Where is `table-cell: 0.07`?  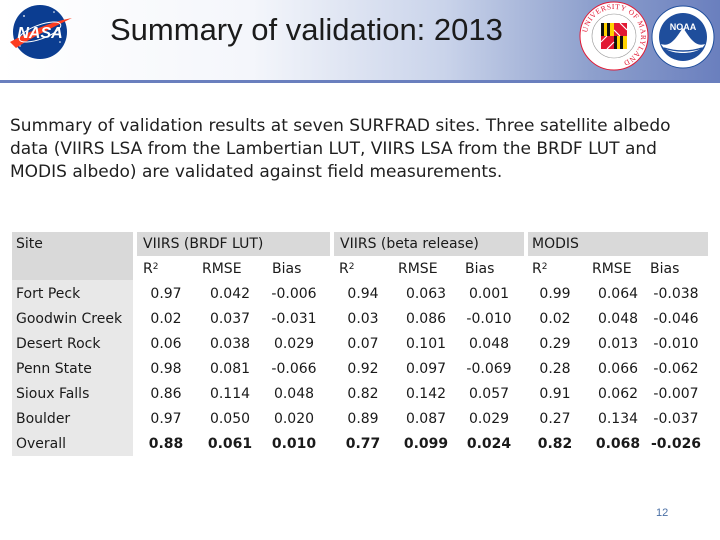 table-cell: 0.07 is located at coordinates (363, 344).